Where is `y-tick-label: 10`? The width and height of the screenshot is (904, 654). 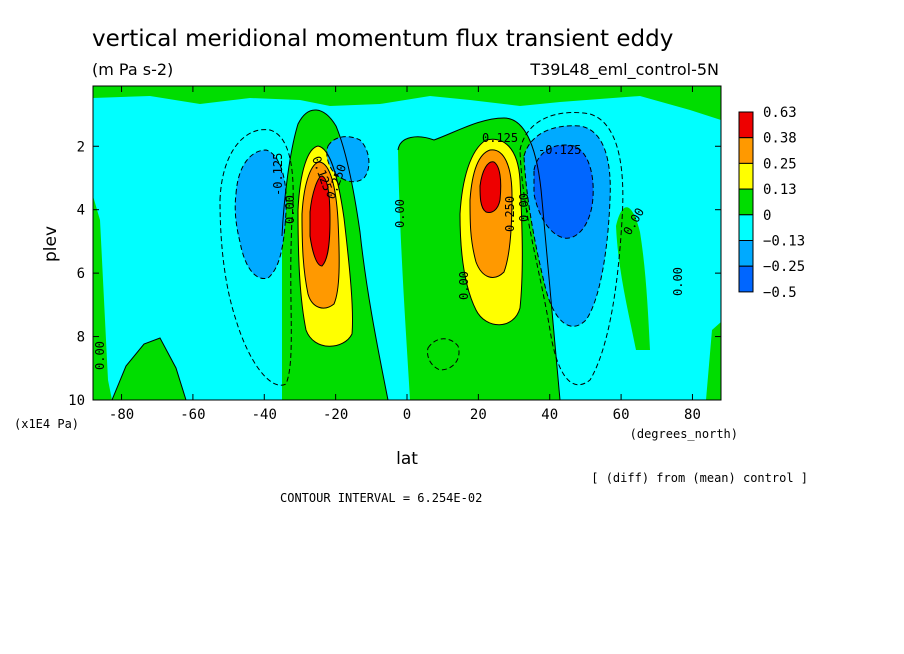 y-tick-label: 10 is located at coordinates (76, 401).